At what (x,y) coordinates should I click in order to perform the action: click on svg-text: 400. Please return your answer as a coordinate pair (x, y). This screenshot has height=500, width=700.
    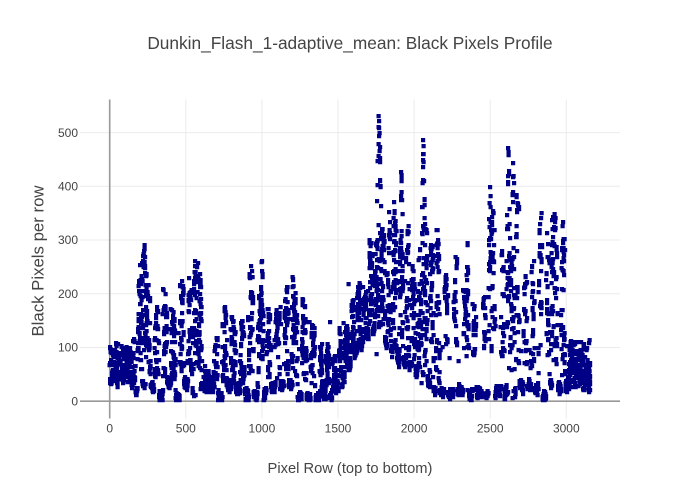
    Looking at the image, I should click on (68, 187).